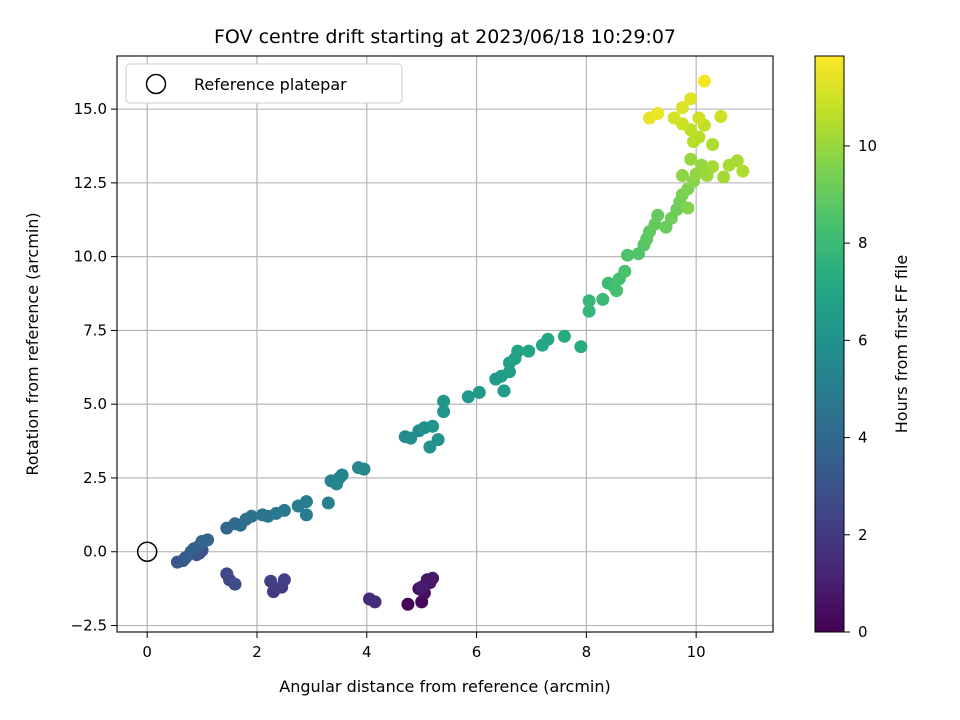  What do you see at coordinates (95, 478) in the screenshot?
I see `y-tick-label: 2.5` at bounding box center [95, 478].